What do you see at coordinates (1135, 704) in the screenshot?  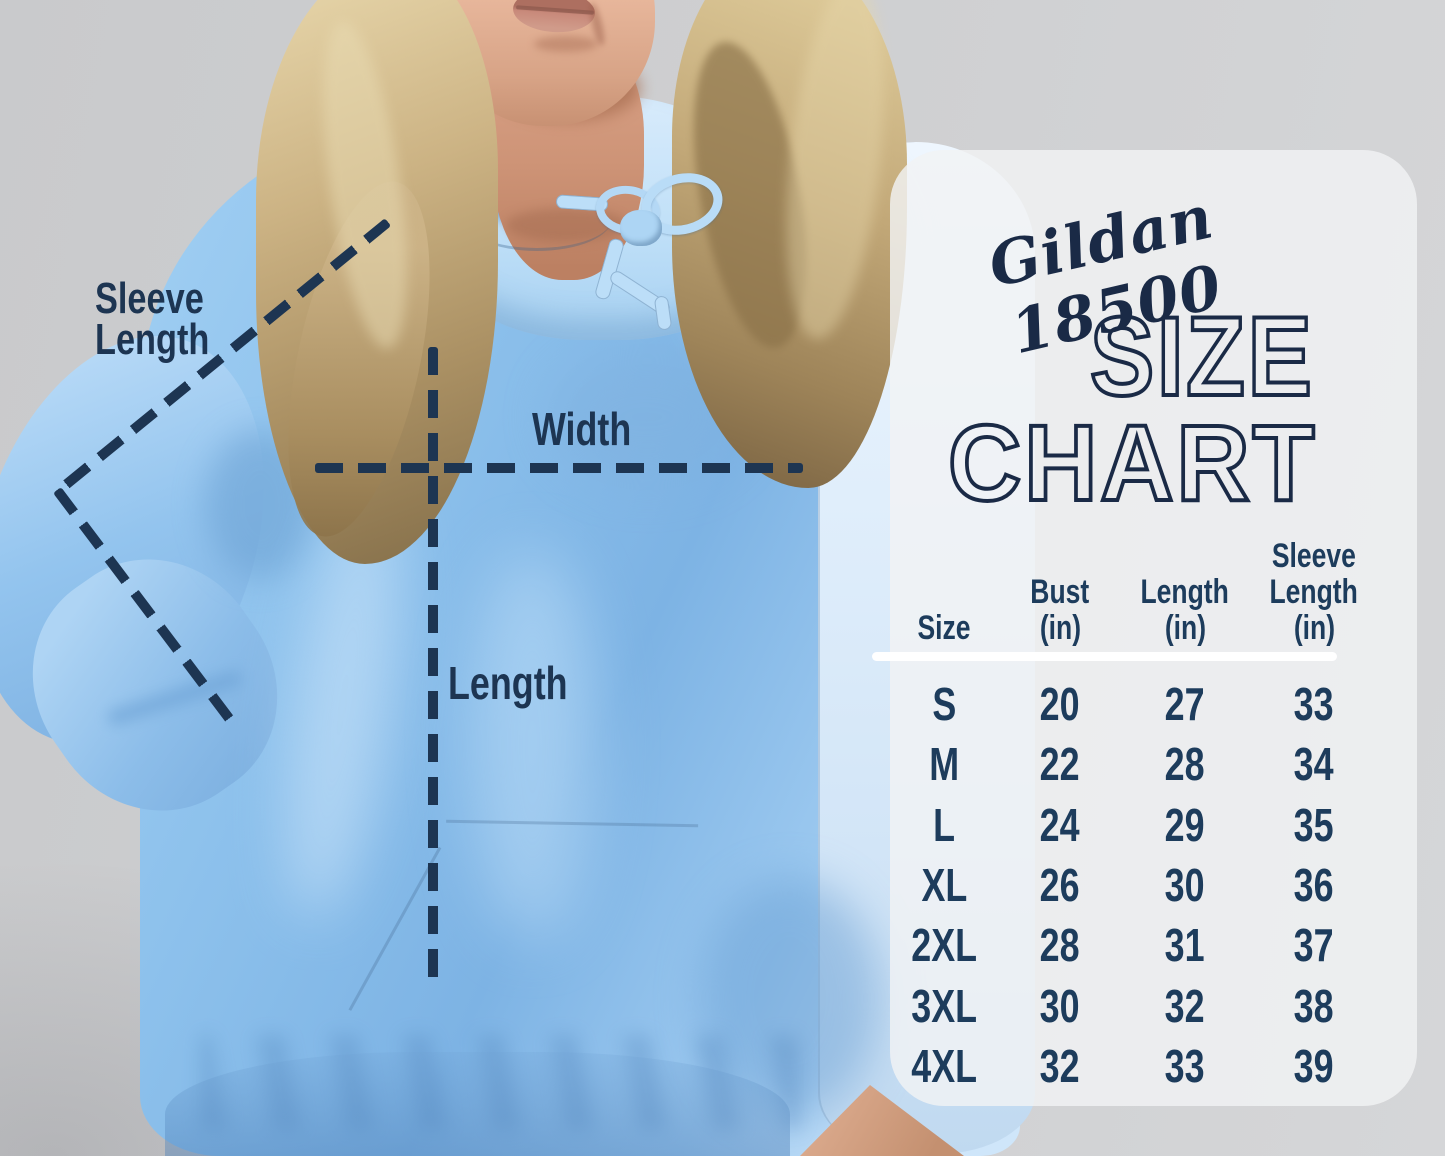 I see `table-row: S 20 27 33` at bounding box center [1135, 704].